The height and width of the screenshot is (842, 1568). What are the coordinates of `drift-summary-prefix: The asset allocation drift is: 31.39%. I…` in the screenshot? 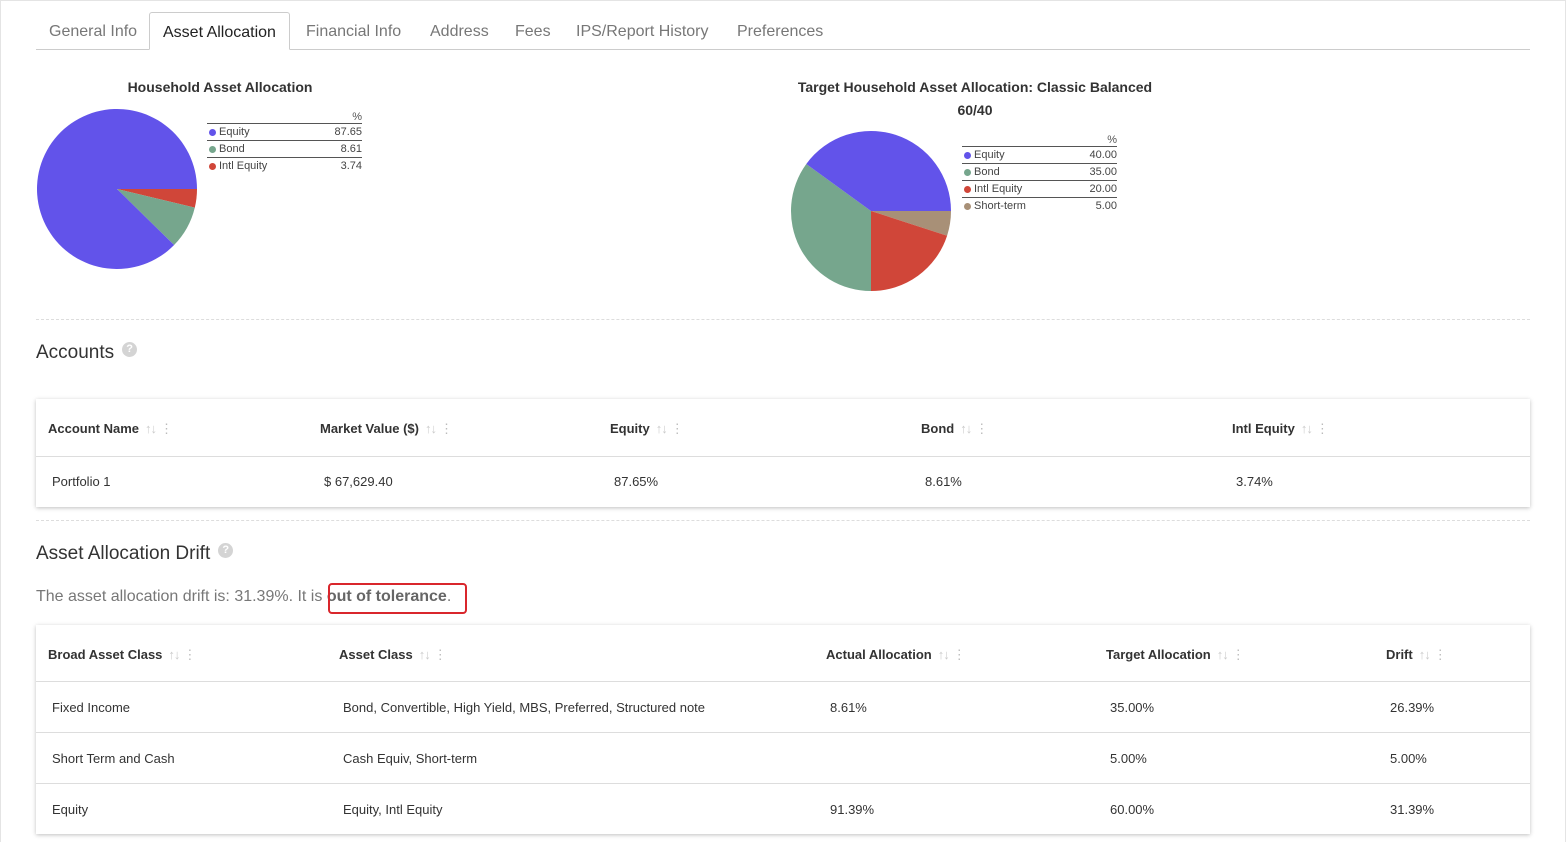 It's located at (181, 596).